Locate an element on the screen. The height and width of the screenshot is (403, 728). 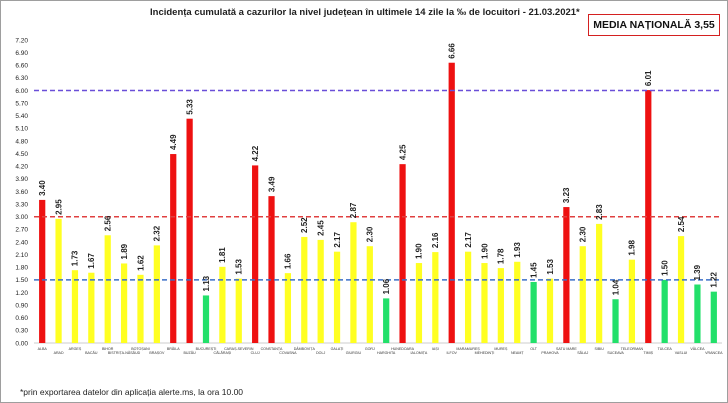
category-label: BUCUREȘTI is located at coordinates (206, 349).